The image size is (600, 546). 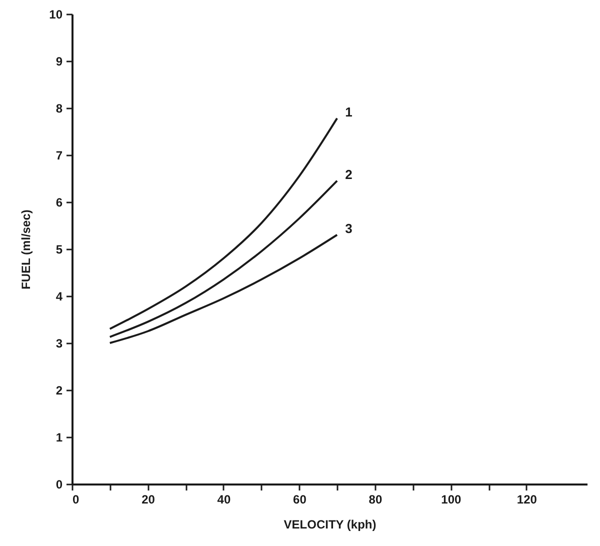 What do you see at coordinates (300, 499) in the screenshot?
I see `x-tick-label: 60` at bounding box center [300, 499].